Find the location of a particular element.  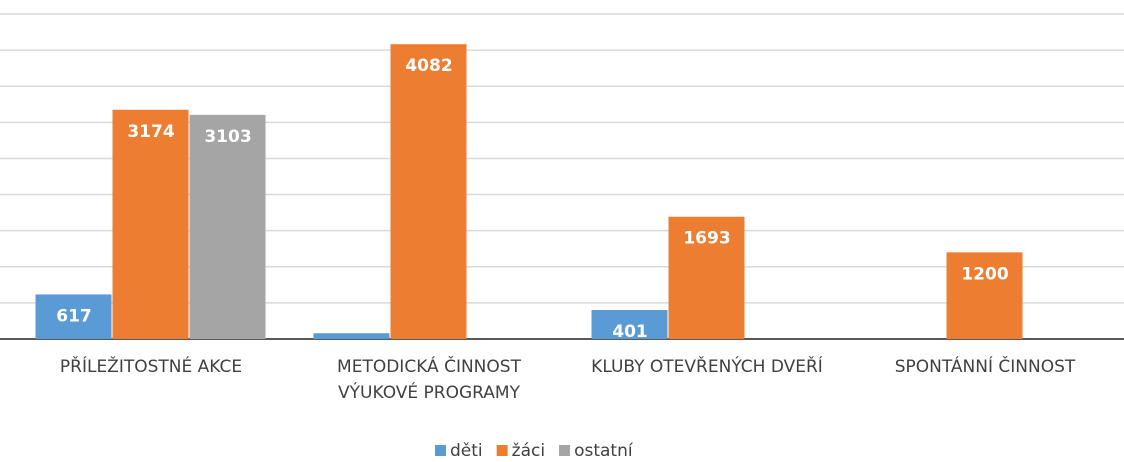

x-tick-label: PŘÍLEŽITOSTNÉ AKCE is located at coordinates (151, 367).